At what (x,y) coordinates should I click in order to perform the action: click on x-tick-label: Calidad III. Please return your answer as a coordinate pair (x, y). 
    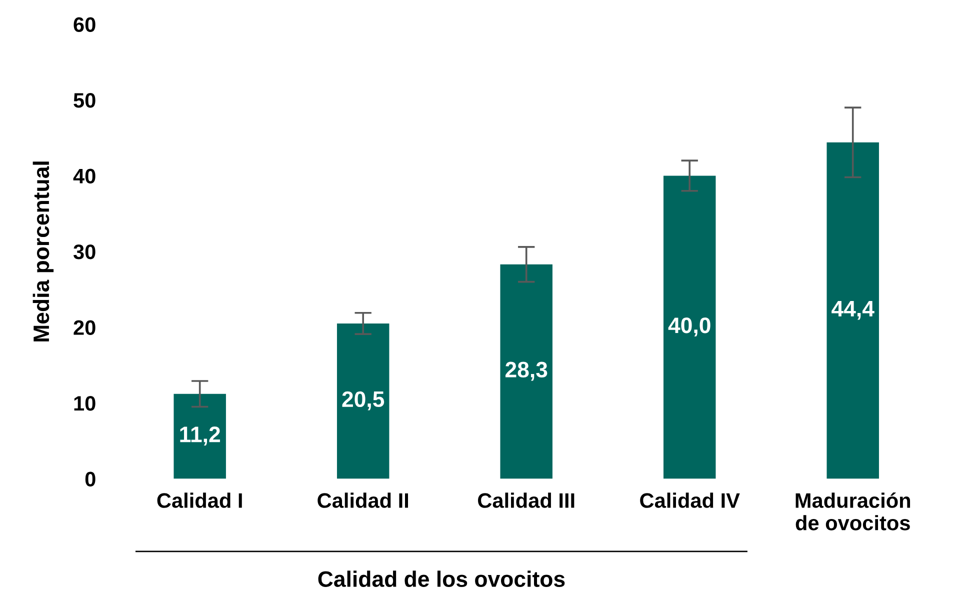
    Looking at the image, I should click on (526, 500).